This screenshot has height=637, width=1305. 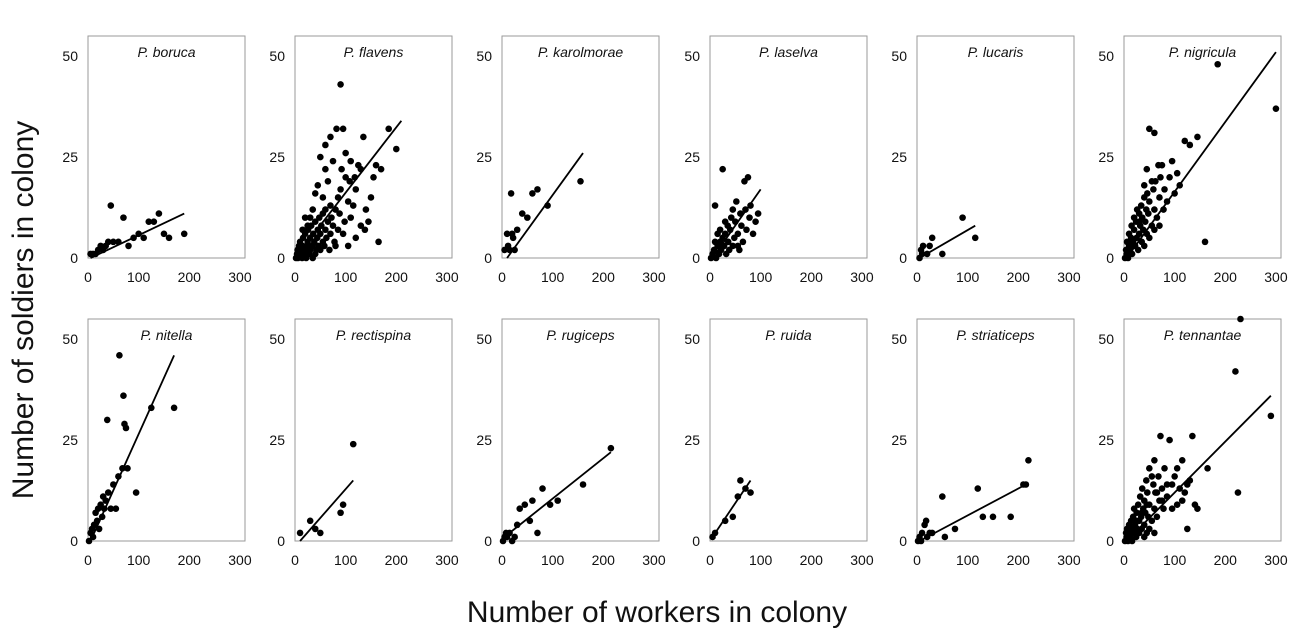 I want to click on panel-2: P. flavens 0 100 200 300 0 25 50, so click(x=364, y=160).